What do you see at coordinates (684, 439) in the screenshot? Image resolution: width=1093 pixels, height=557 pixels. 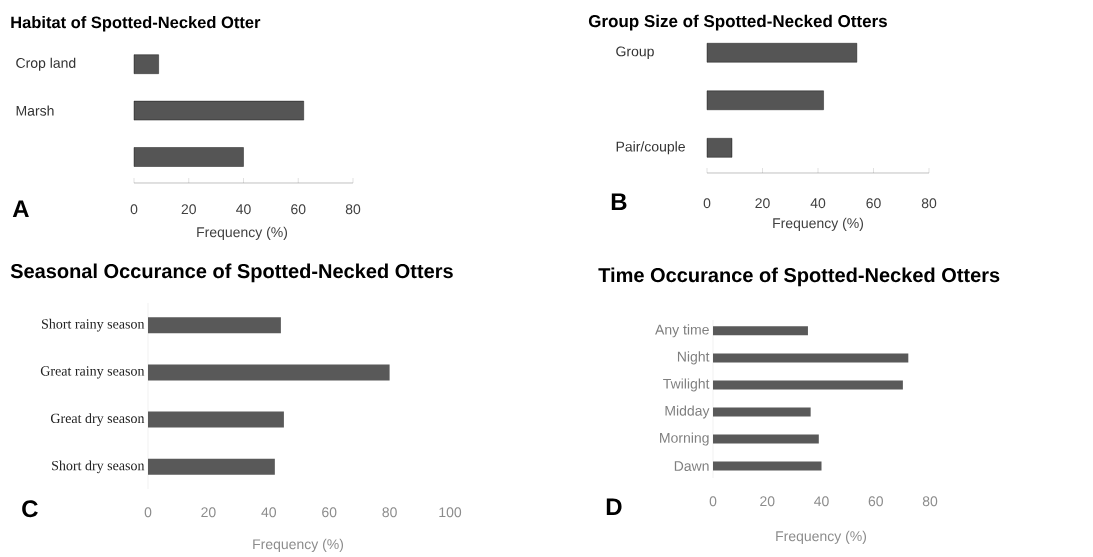 I see `y-tick-label: Morning` at bounding box center [684, 439].